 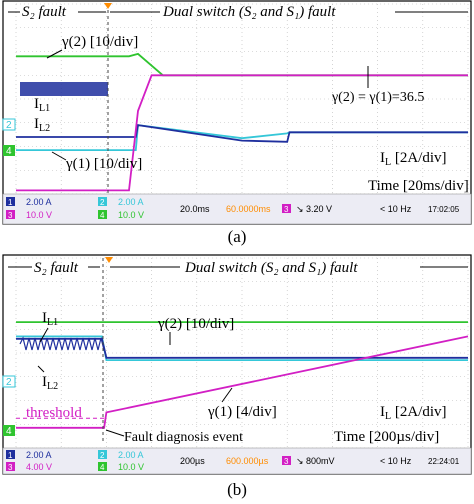 I want to click on caption-b: (b), so click(x=237, y=489).